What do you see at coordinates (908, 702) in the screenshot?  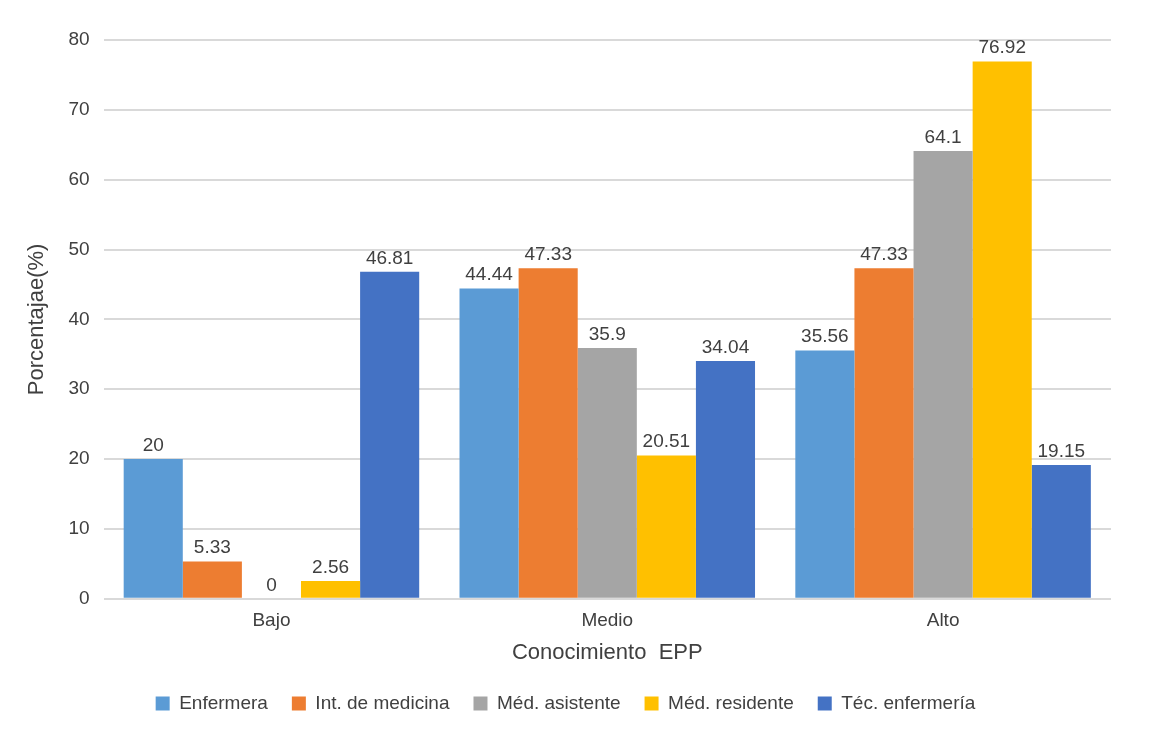 I see `legend-label: Téc. enfermería` at bounding box center [908, 702].